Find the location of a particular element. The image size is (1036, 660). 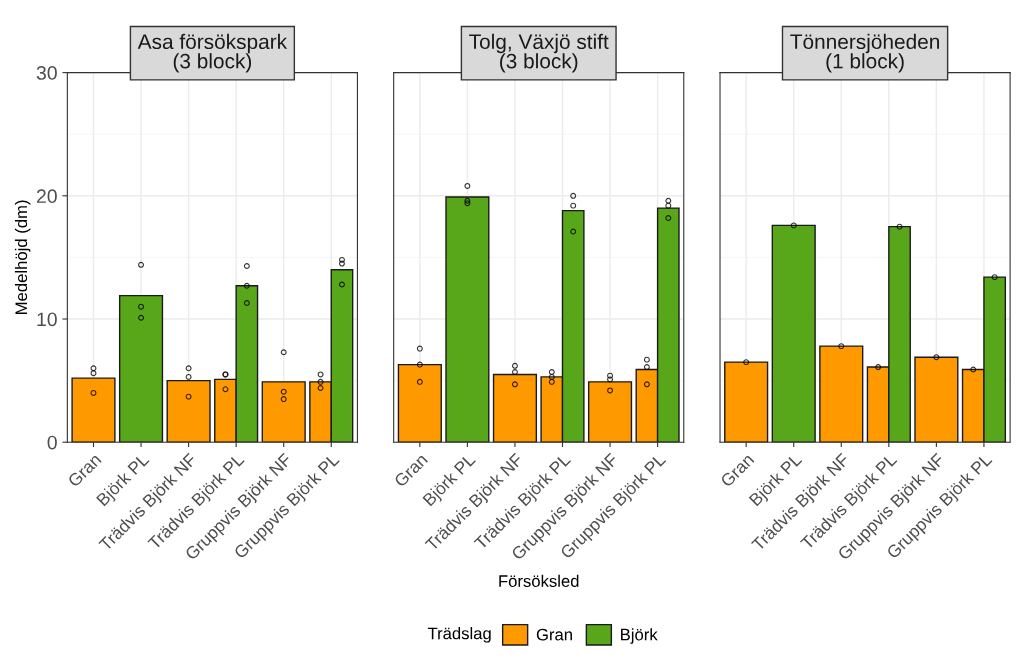

y-tick-label: 30 is located at coordinates (46, 73).